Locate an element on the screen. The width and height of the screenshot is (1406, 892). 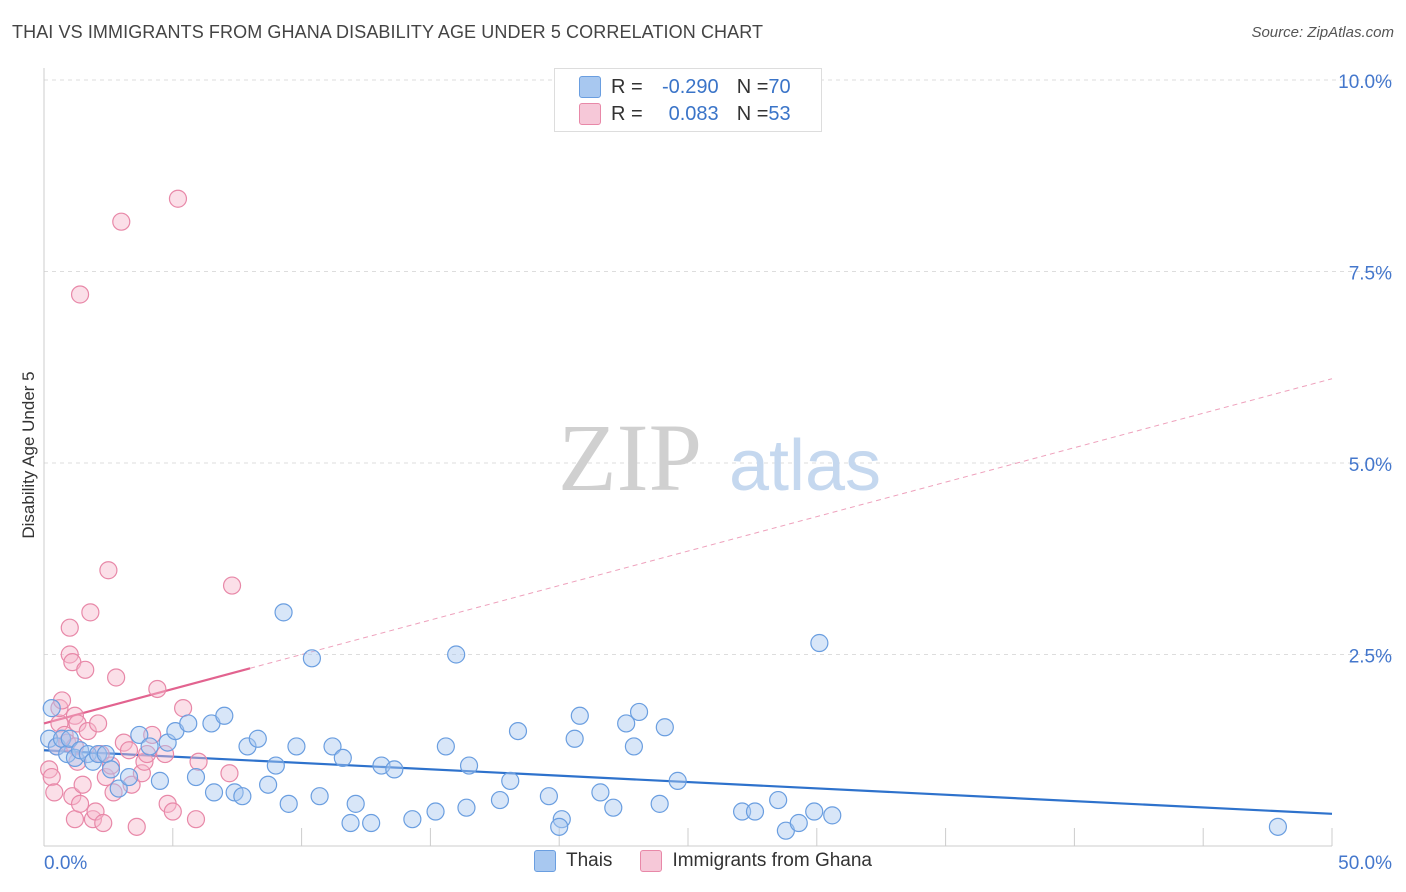
y-axis-title: Disability Age Under 5 is located at coordinates (28, 454).